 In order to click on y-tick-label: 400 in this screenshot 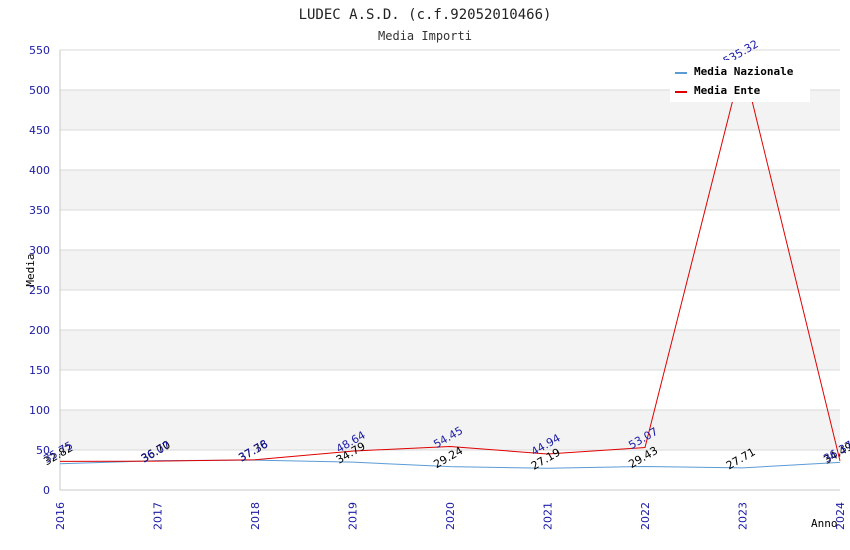, I will do `click(39, 170)`.